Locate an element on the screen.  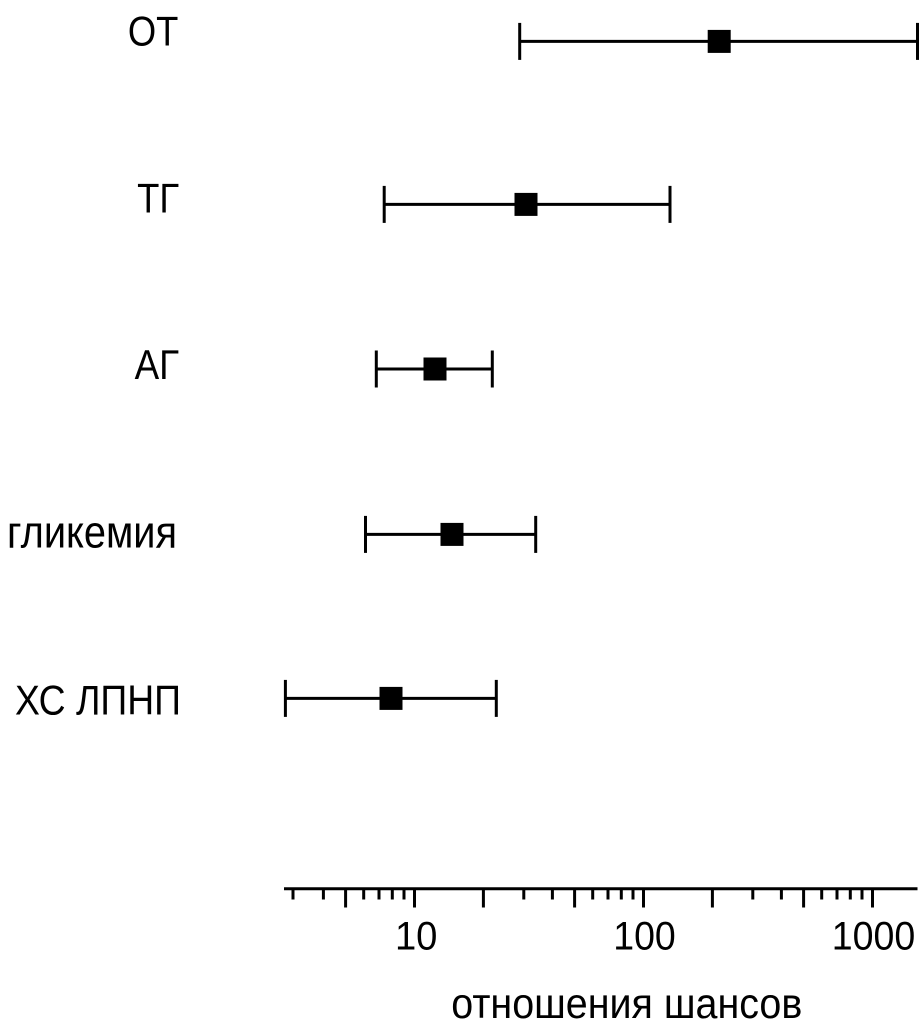
svg-text: ОТ is located at coordinates (153, 30).